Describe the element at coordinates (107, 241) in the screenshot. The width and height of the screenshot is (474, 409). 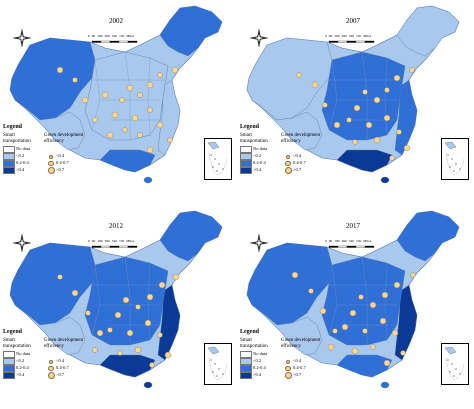
I see `scale-tick-label: 360` at that location.